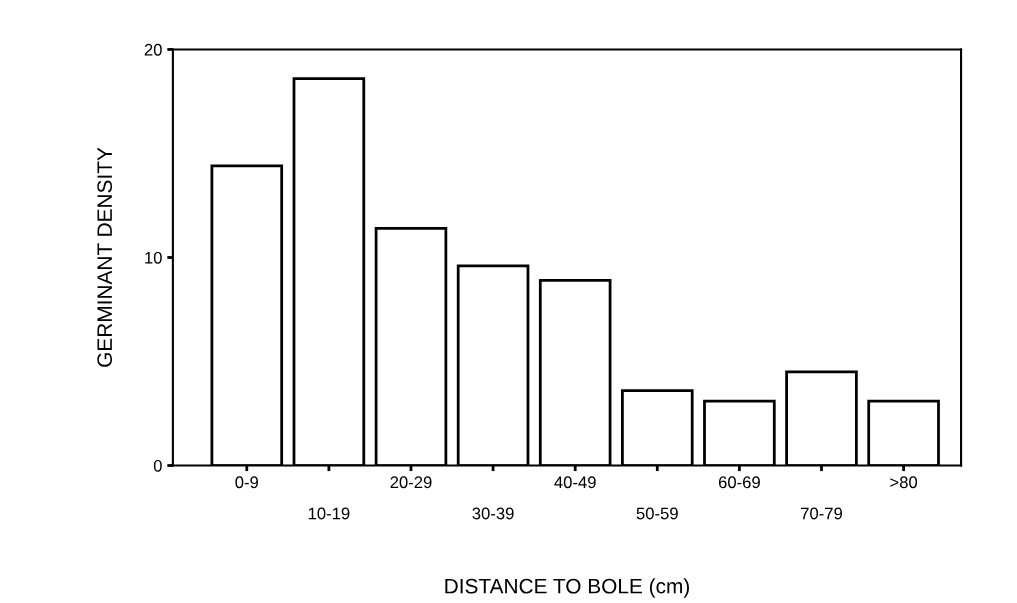 The width and height of the screenshot is (1017, 603). What do you see at coordinates (822, 513) in the screenshot?
I see `x-tick-label: 70-79` at bounding box center [822, 513].